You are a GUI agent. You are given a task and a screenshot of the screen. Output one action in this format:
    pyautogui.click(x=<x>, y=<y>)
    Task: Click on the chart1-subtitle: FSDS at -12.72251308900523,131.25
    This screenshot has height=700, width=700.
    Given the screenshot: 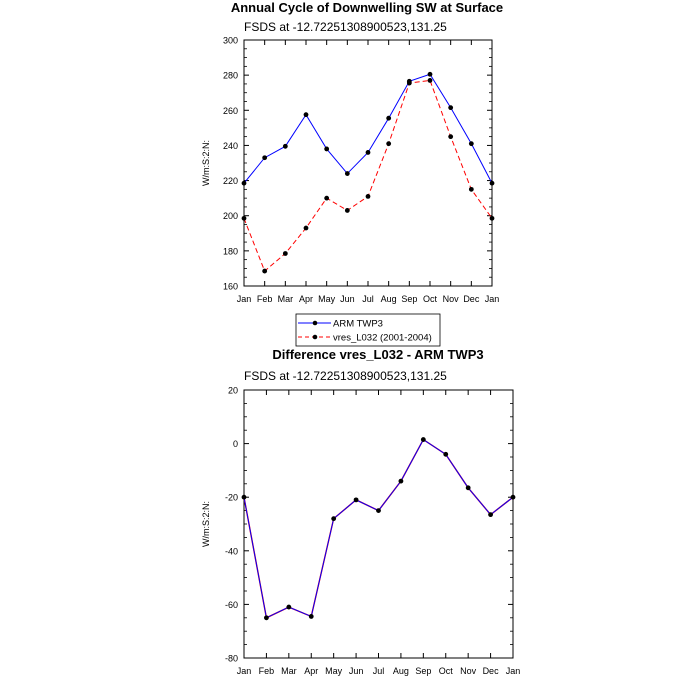 What is the action you would take?
    pyautogui.click(x=345, y=27)
    